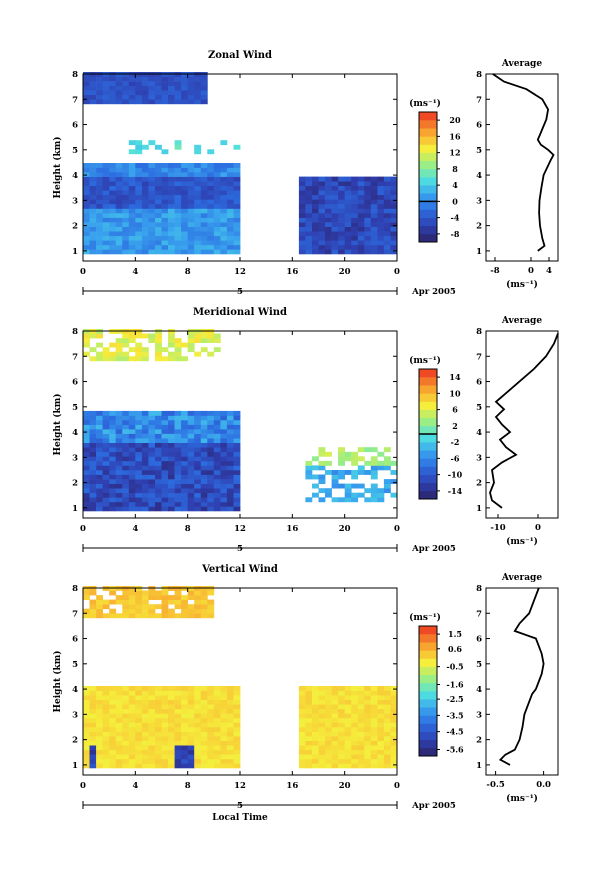 The height and width of the screenshot is (873, 610). I want to click on colorbar-tick-label: 10, so click(455, 393).